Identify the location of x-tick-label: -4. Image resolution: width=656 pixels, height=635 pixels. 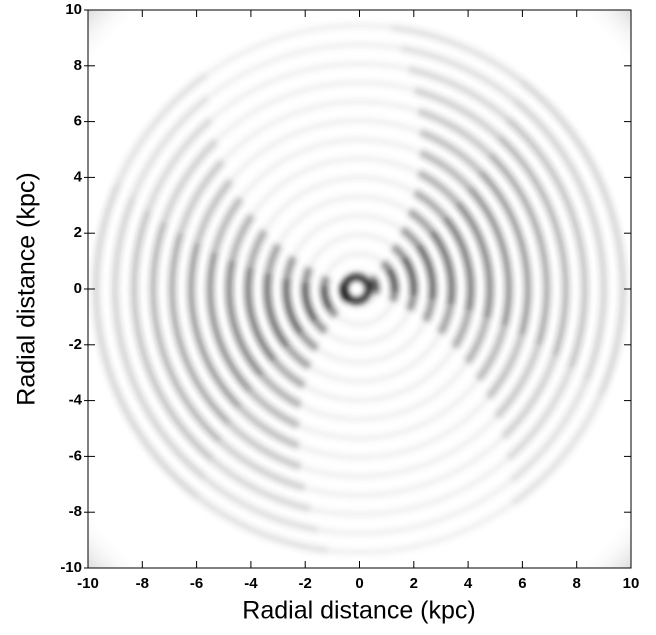
(251, 583).